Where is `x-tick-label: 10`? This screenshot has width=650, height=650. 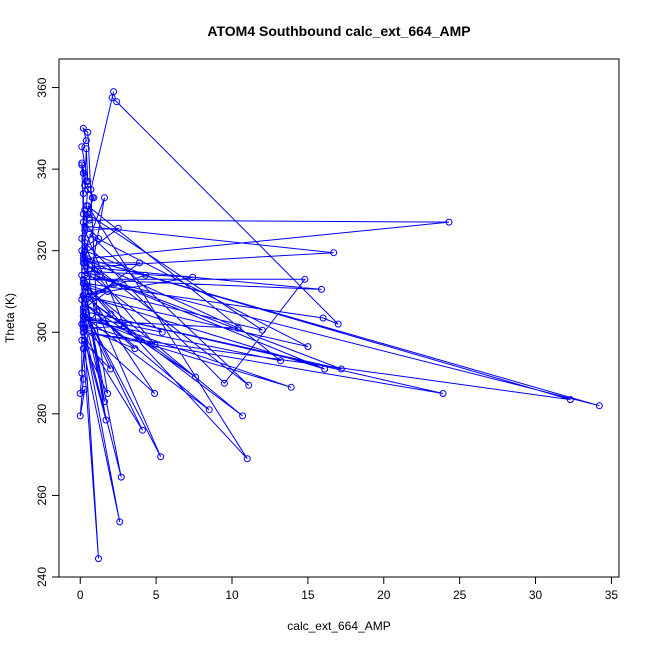
x-tick-label: 10 is located at coordinates (232, 595).